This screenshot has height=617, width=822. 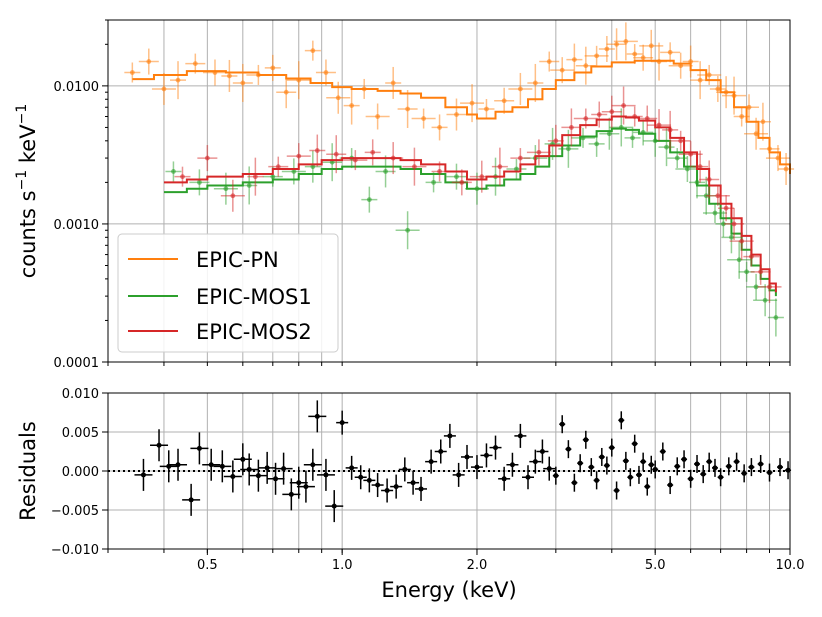 What do you see at coordinates (254, 332) in the screenshot?
I see `legend-label-mos2: EPIC-MOS2` at bounding box center [254, 332].